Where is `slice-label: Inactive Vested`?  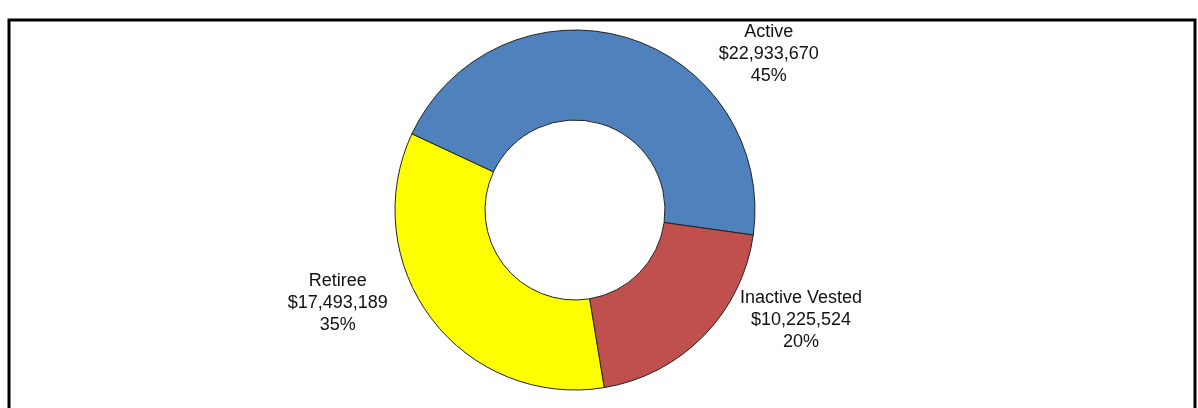
slice-label: Inactive Vested is located at coordinates (801, 297).